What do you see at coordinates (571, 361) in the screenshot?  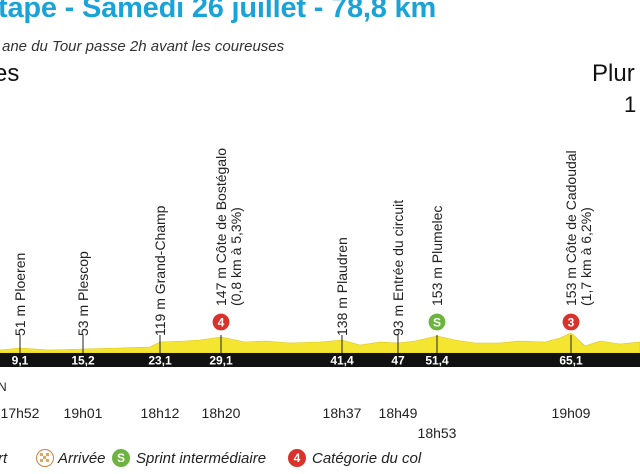 I see `km-label: 65,1` at bounding box center [571, 361].